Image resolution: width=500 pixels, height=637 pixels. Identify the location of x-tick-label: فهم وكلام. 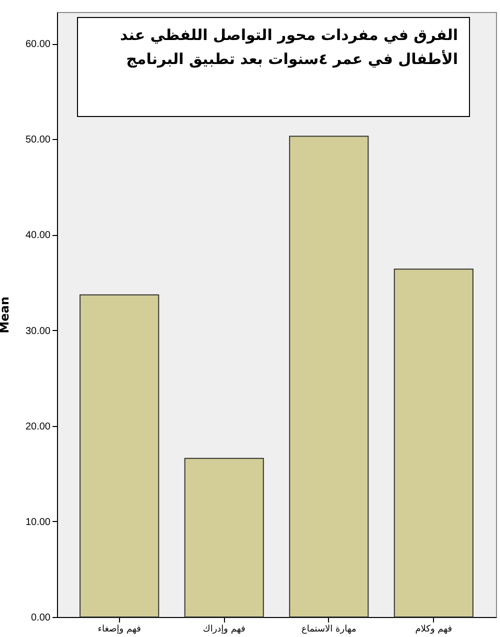
(433, 629).